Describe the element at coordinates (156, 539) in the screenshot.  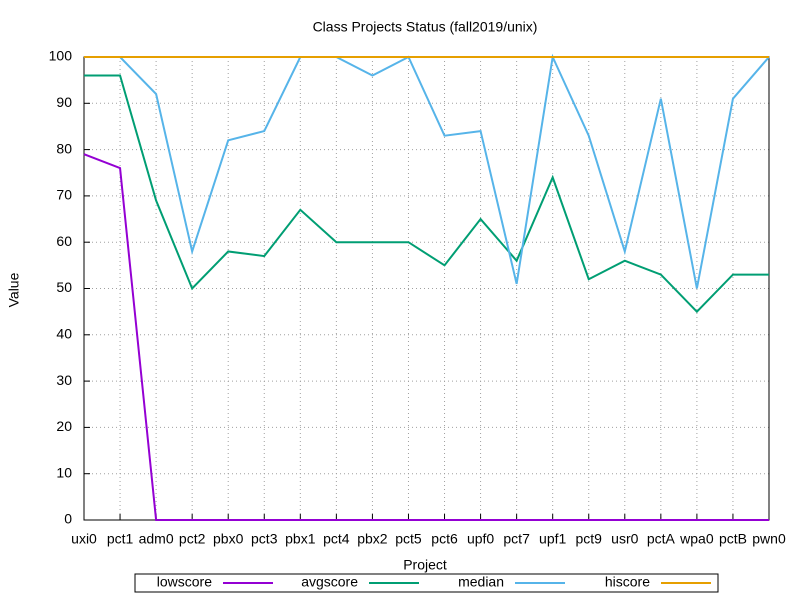
I see `x-tick-label: adm0` at that location.